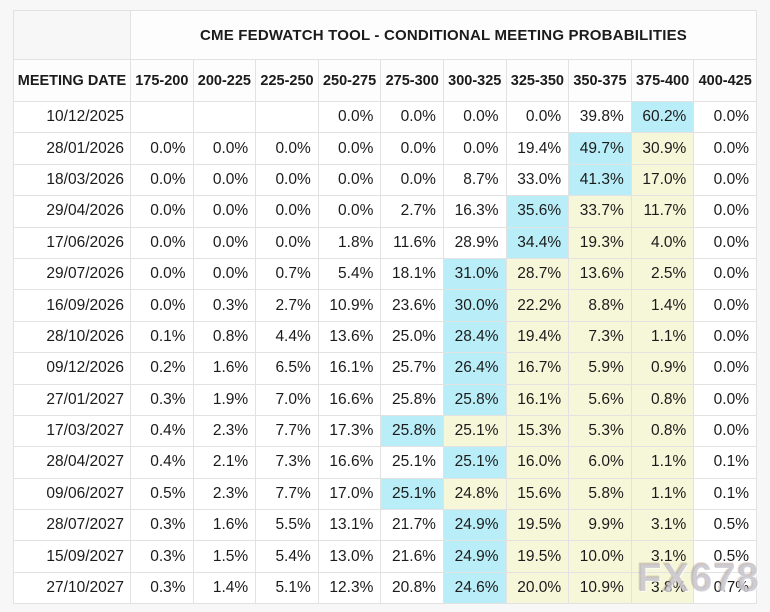 This screenshot has width=770, height=612. What do you see at coordinates (349, 431) in the screenshot?
I see `probability-cell: 17.3%` at bounding box center [349, 431].